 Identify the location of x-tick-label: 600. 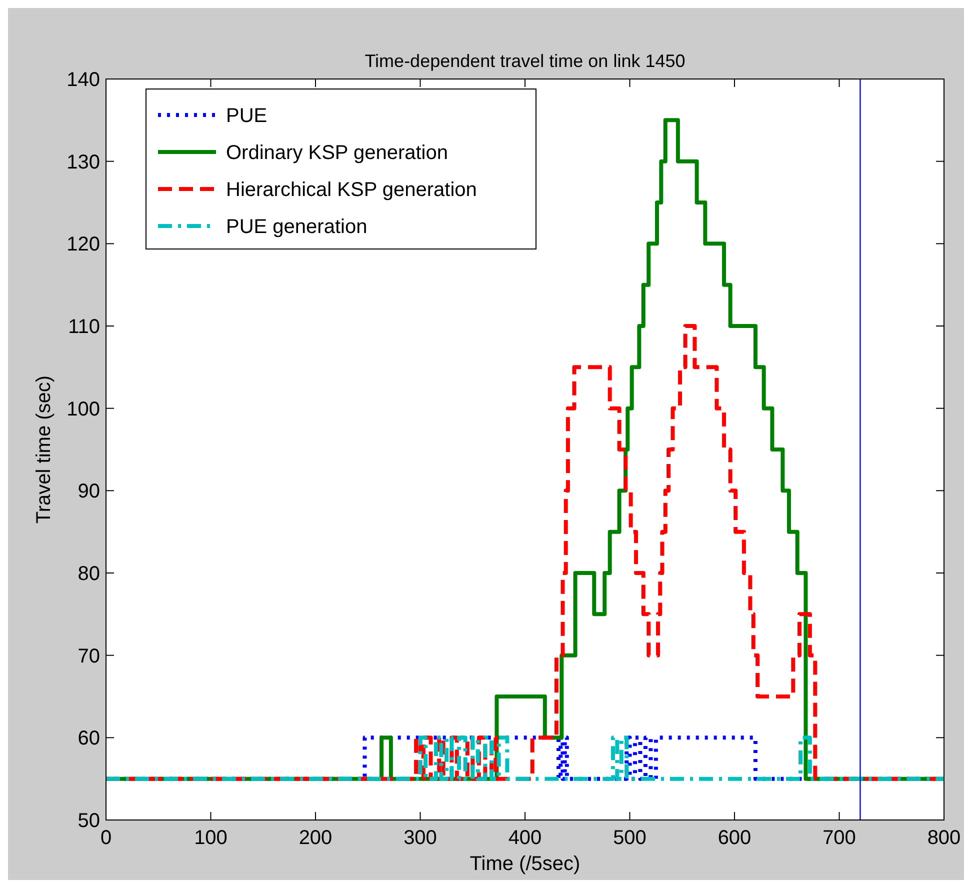
(735, 838).